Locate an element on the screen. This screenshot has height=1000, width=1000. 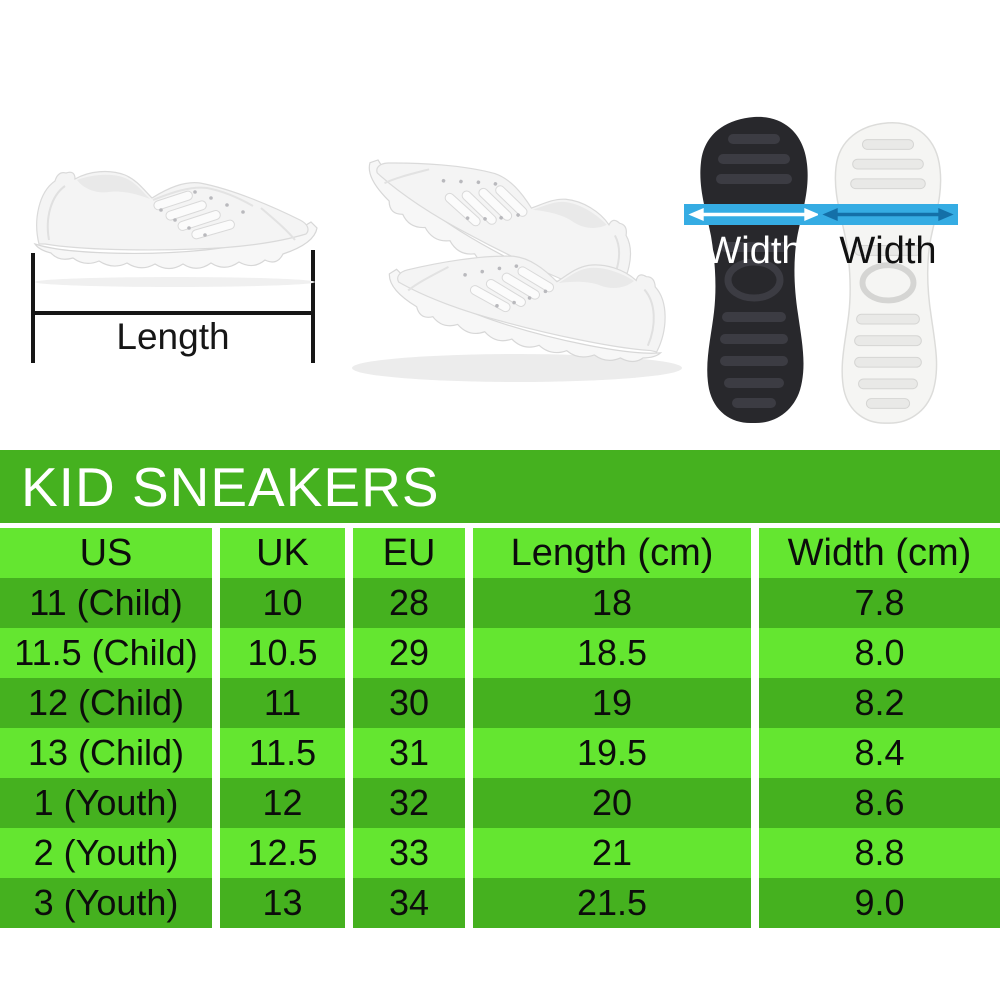
table-row: 11 (Child) 10 28 18 7.8 is located at coordinates (500, 603).